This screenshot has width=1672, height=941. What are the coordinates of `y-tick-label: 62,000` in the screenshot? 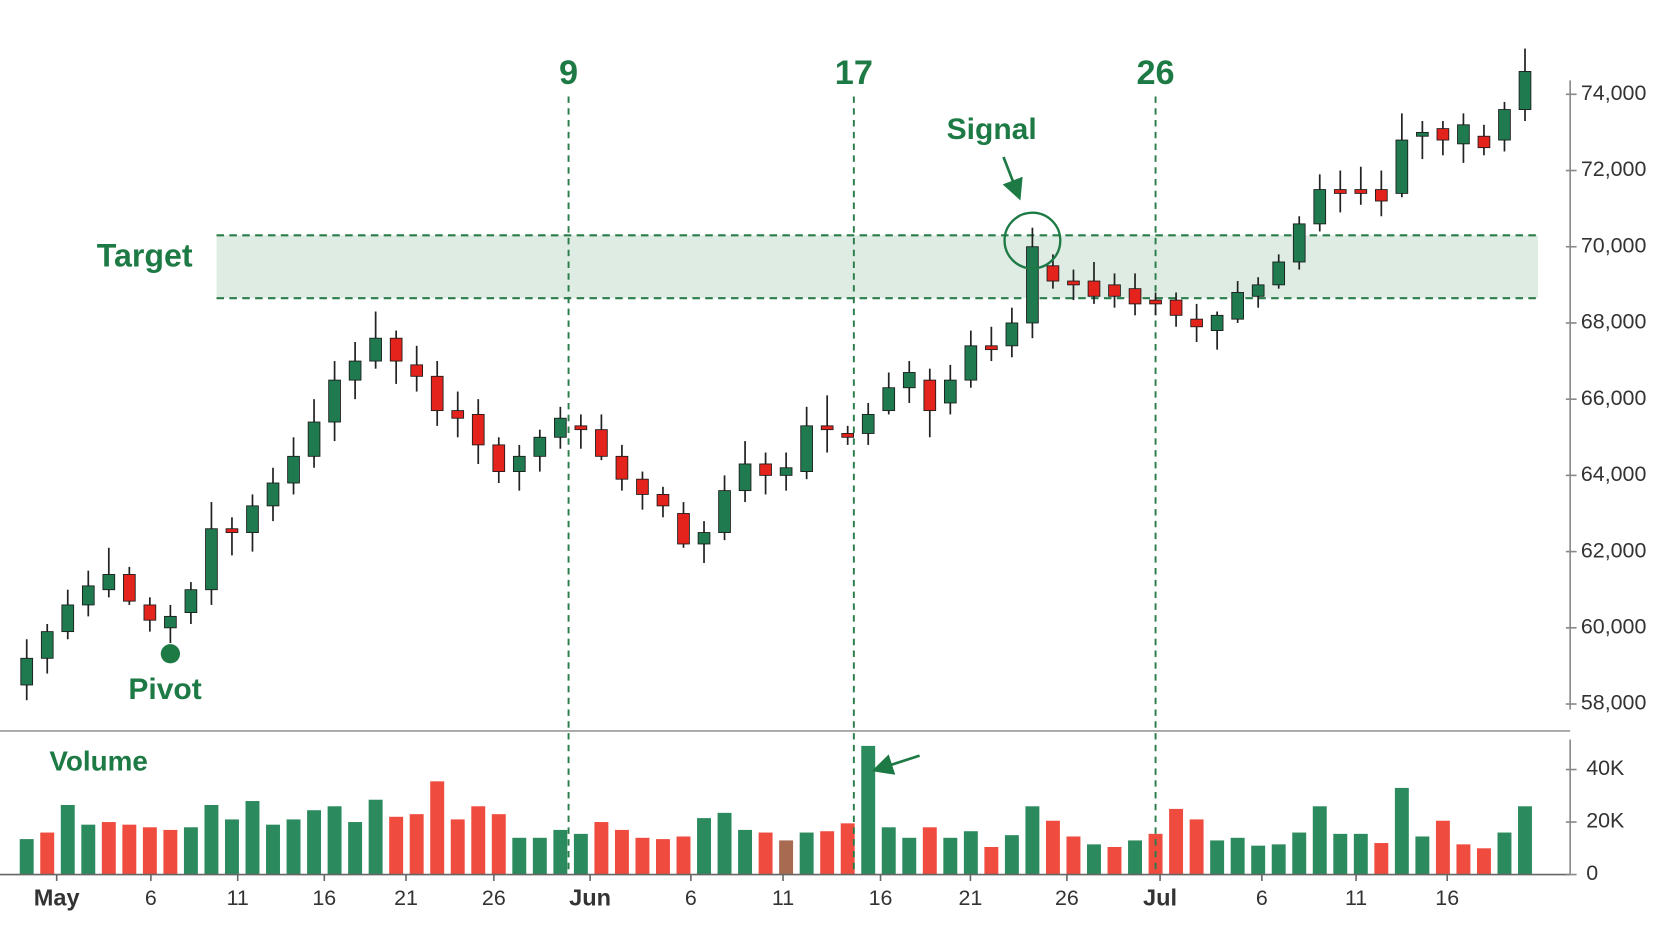 It's located at (1614, 550).